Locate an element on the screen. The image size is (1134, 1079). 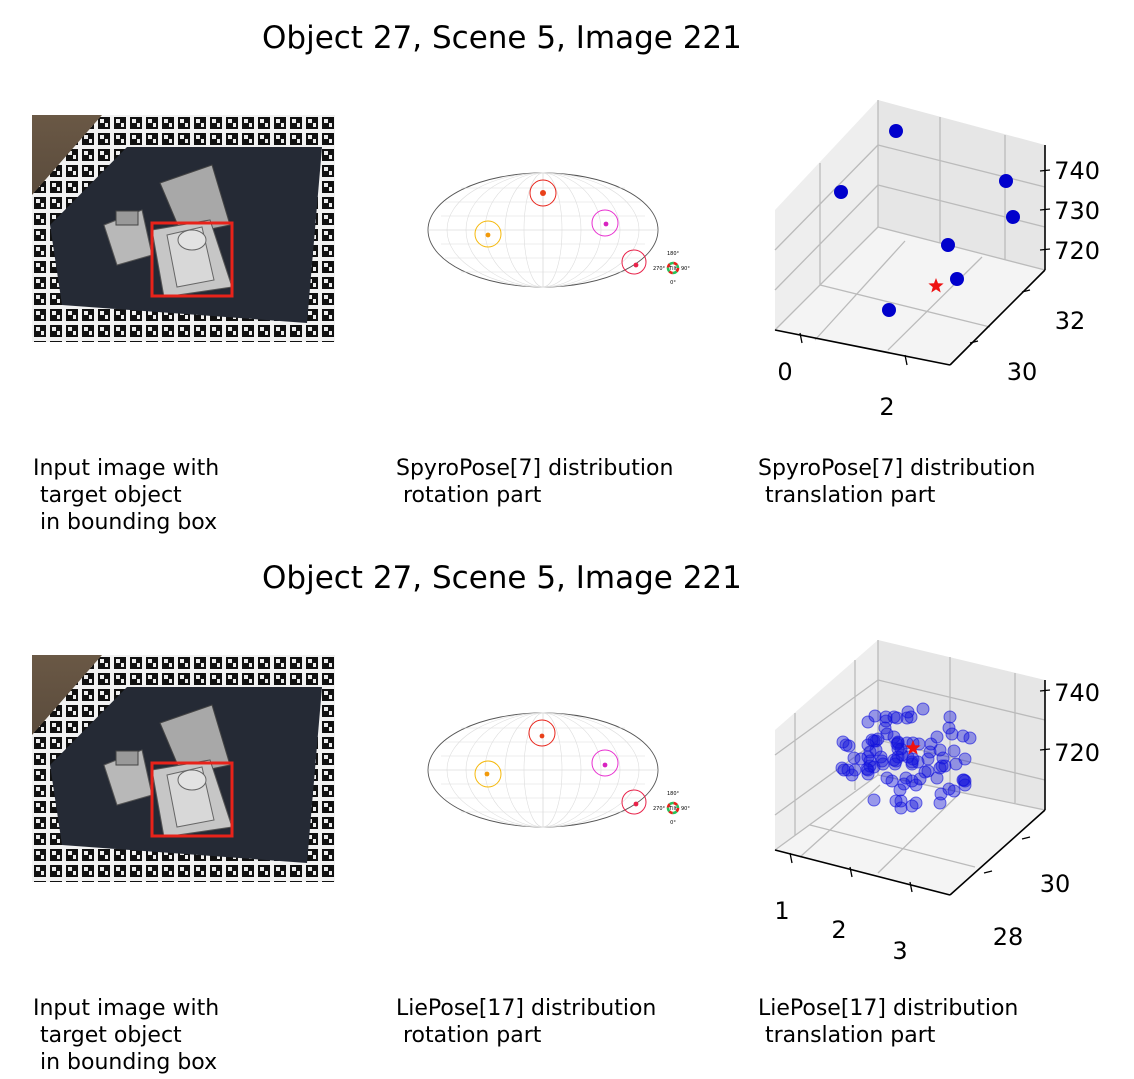
rotation-plot-2: 180° 270° Tilt 90° 0° is located at coordinates (558, 770).